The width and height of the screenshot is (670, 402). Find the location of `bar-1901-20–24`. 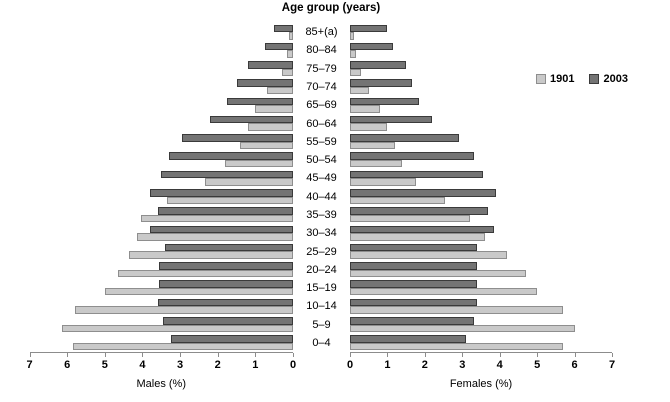

bar-1901-20–24 is located at coordinates (438, 273).